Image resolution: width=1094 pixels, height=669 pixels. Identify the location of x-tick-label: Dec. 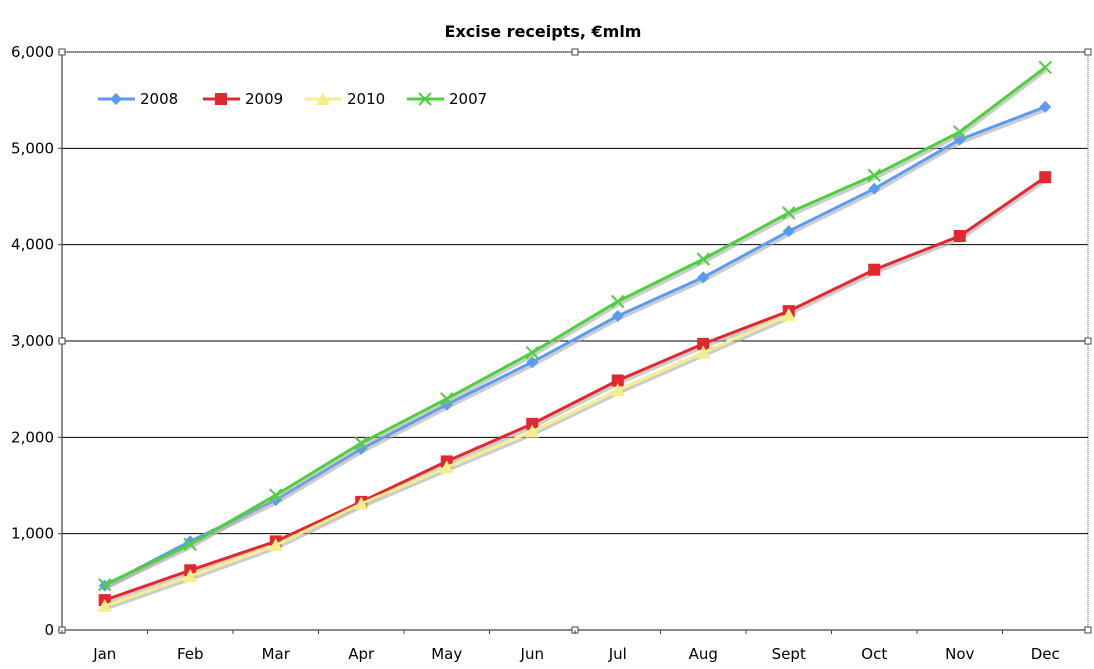
(1045, 654).